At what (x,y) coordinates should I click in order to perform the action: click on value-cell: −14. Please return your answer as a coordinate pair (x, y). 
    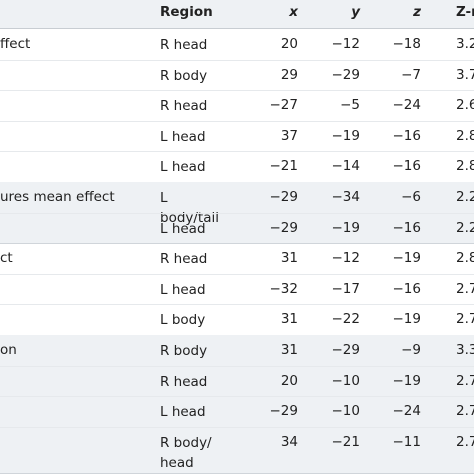
    Looking at the image, I should click on (346, 166).